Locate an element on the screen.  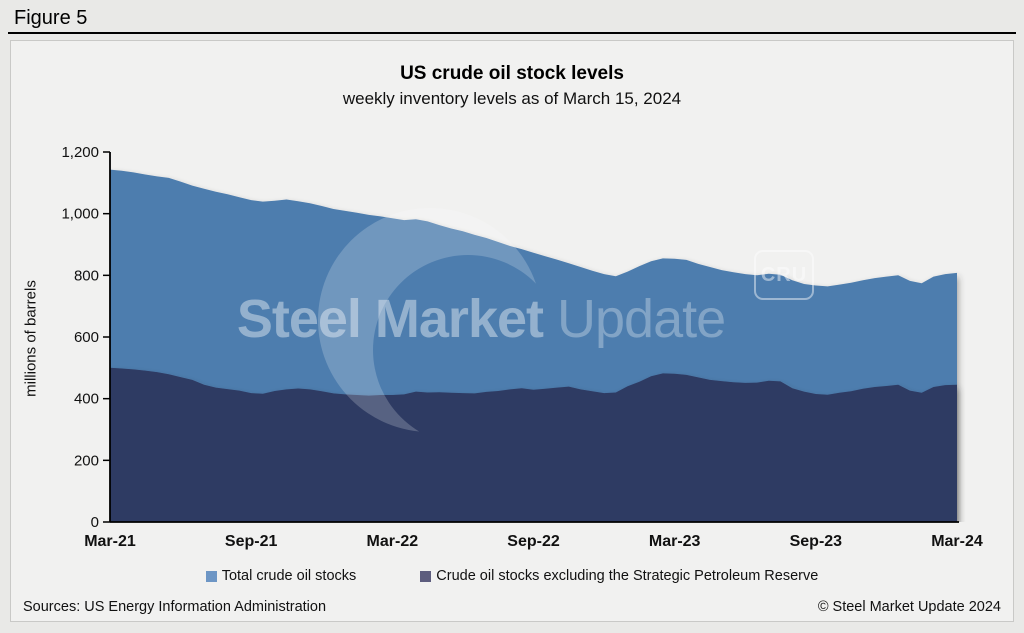
y-tick-label: 0 is located at coordinates (95, 522).